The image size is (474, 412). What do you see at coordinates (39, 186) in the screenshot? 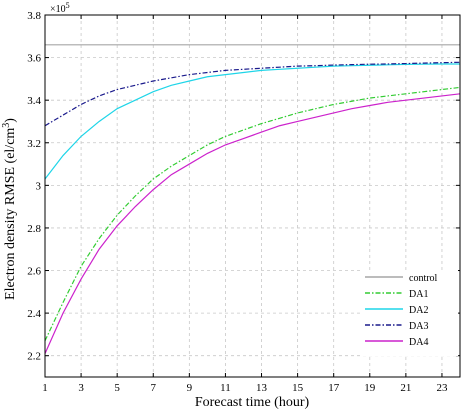
I see `y-tick-label: 3` at bounding box center [39, 186].